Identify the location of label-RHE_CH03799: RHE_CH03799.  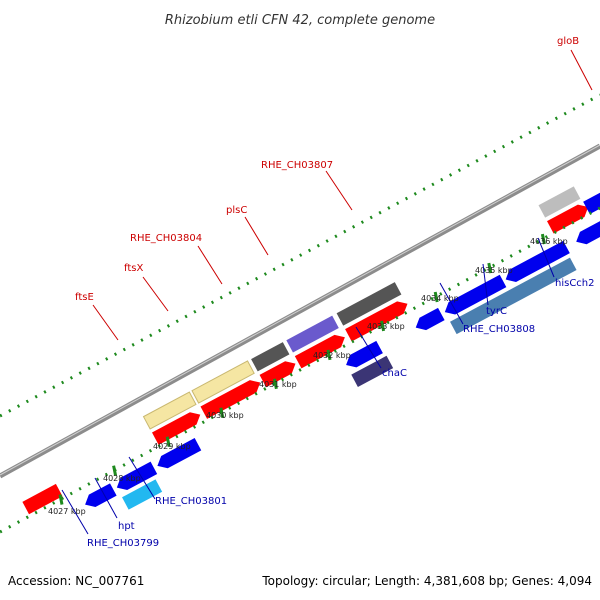
(123, 543).